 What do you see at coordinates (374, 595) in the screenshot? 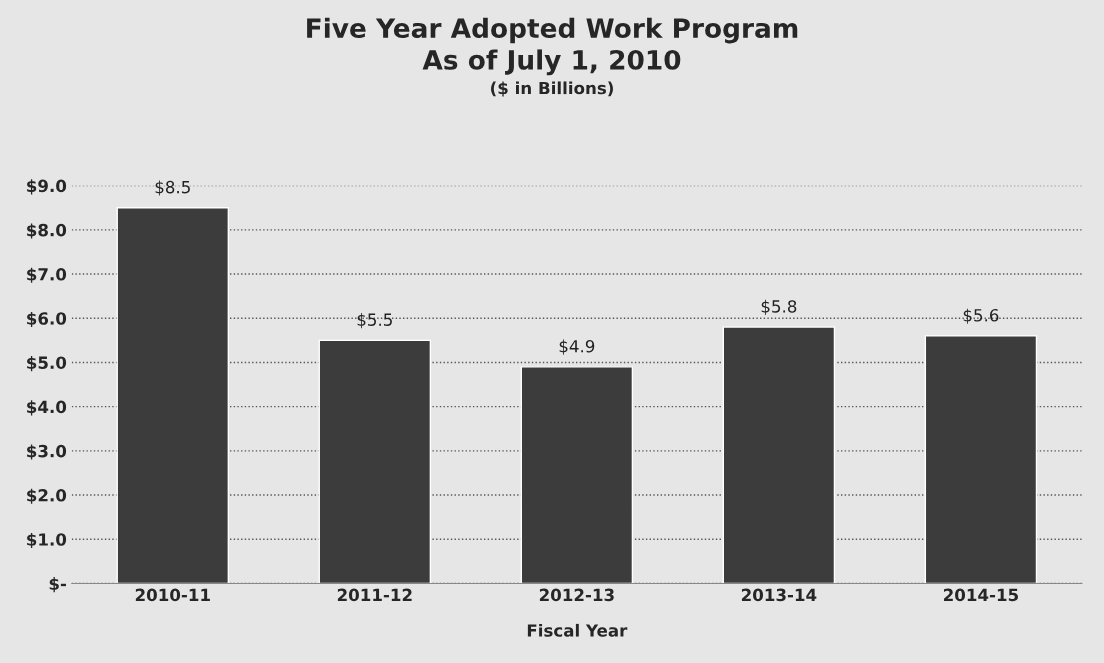
I see `x-tick-label: 2011-12` at bounding box center [374, 595].